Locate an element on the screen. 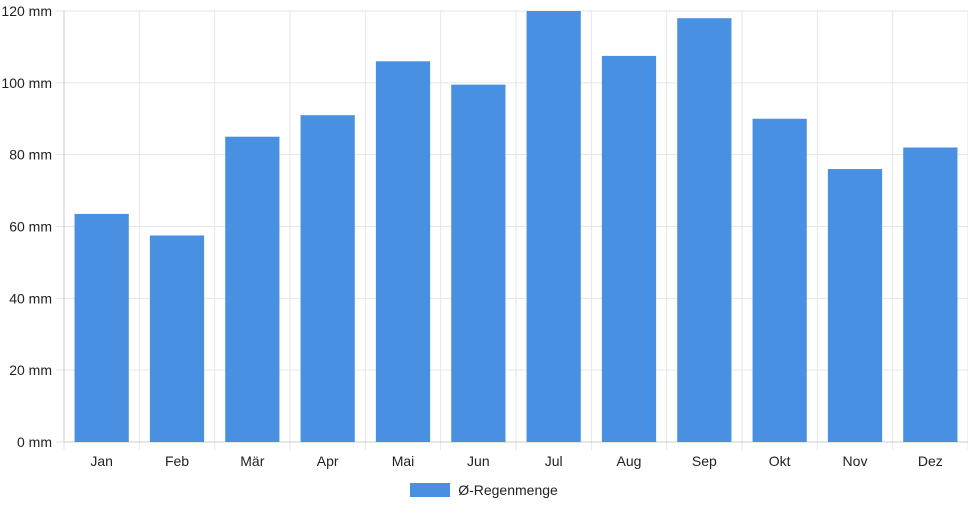  x-tick-label: Jul is located at coordinates (554, 461).